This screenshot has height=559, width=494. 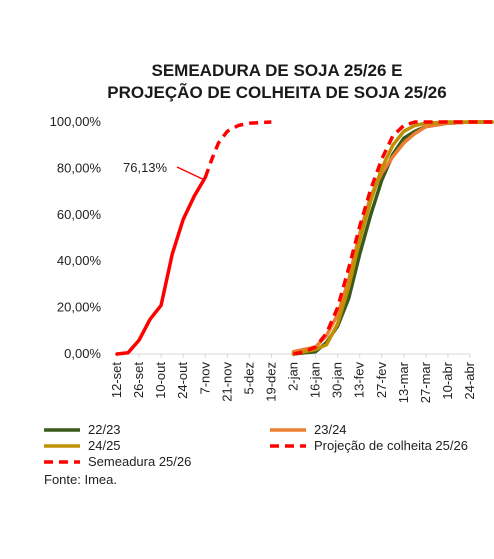 I want to click on source-note: Fonte: Imea., so click(x=80, y=479).